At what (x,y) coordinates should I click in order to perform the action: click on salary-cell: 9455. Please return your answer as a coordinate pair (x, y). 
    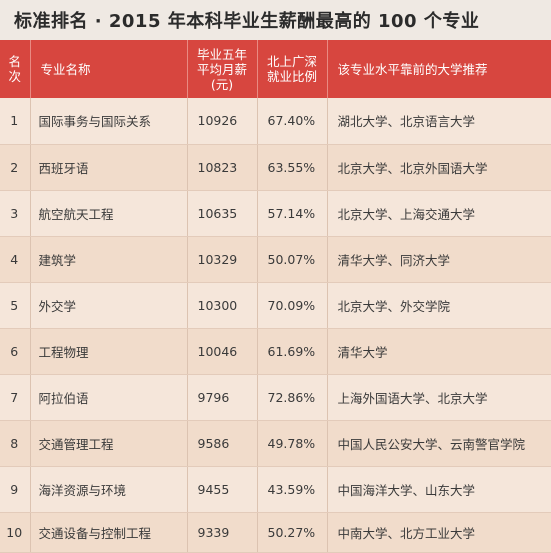
    Looking at the image, I should click on (222, 489).